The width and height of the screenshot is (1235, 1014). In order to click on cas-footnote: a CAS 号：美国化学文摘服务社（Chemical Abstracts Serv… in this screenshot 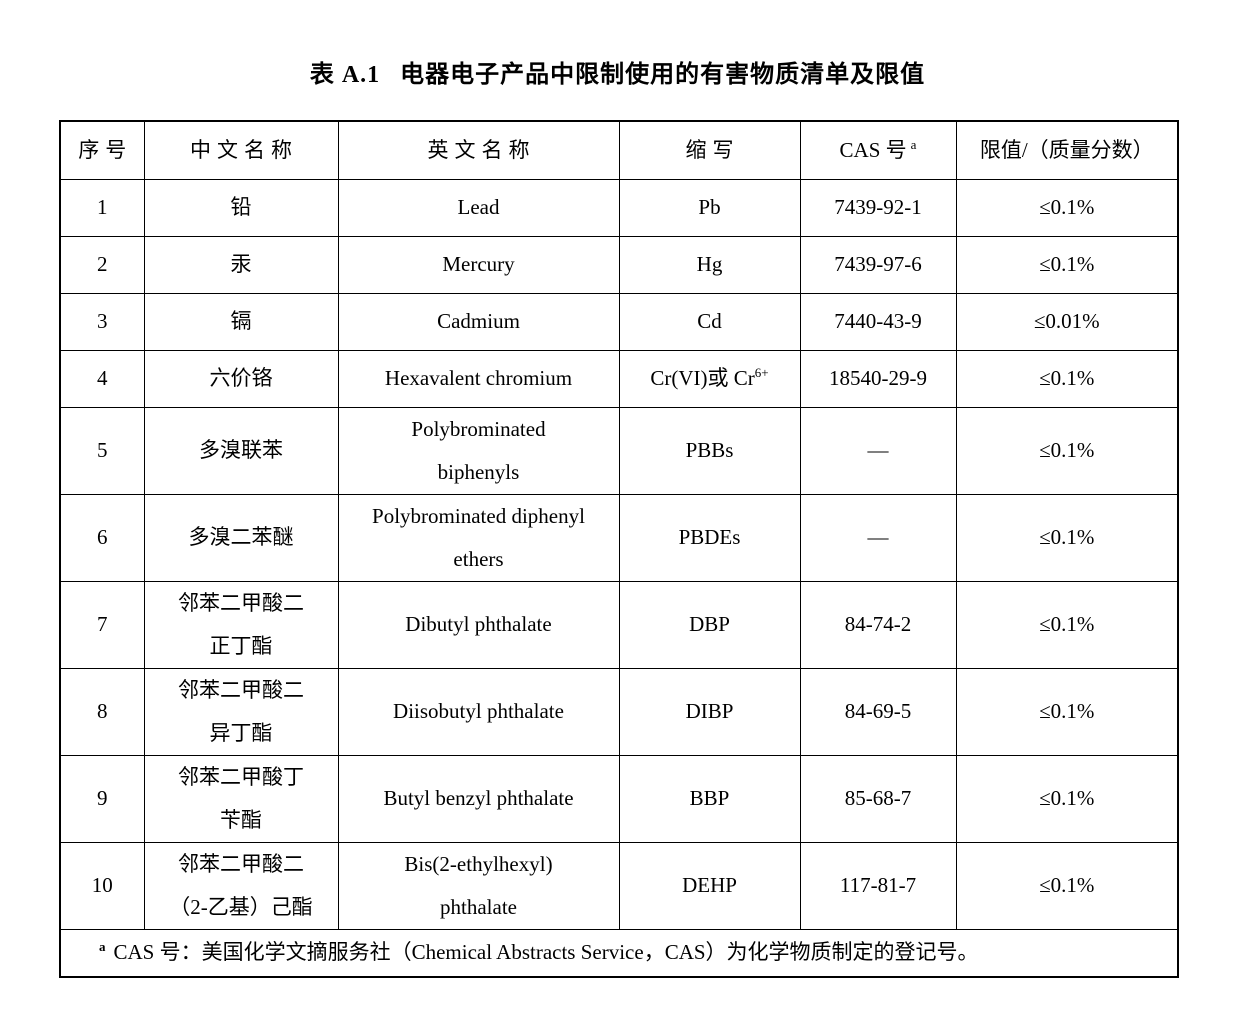, I will do `click(619, 953)`.